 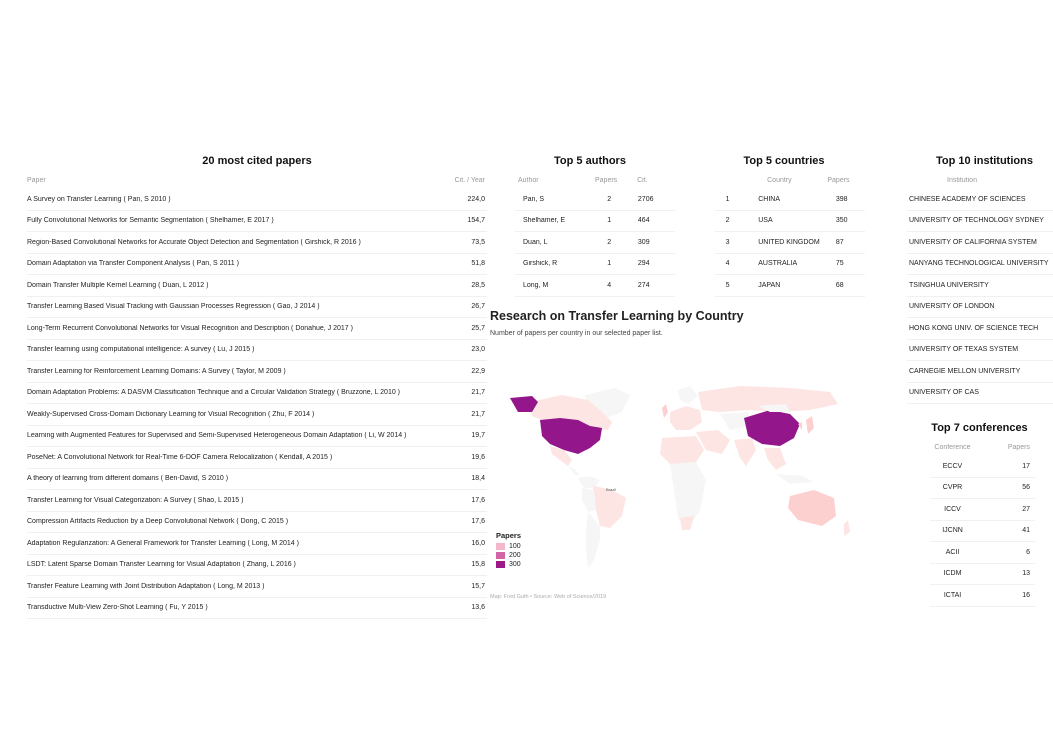 What do you see at coordinates (774, 408) in the screenshot?
I see `country-mongolia` at bounding box center [774, 408].